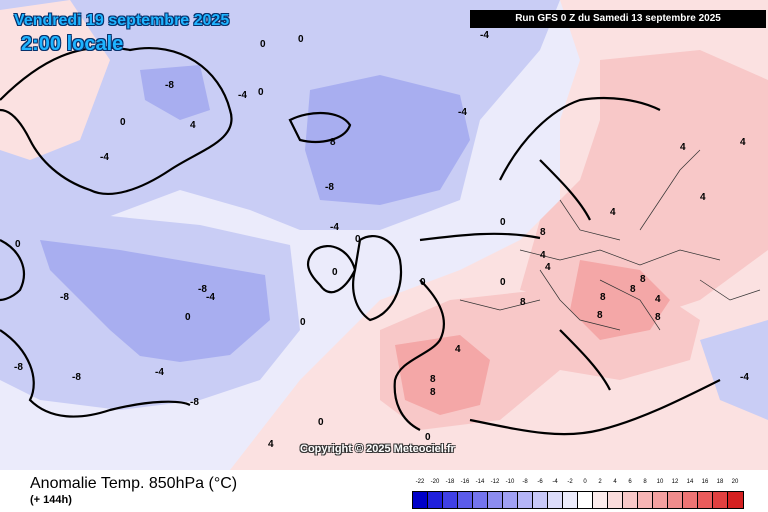  What do you see at coordinates (620, 300) in the screenshot?
I see `strong-warm-anomaly-central-europe` at bounding box center [620, 300].